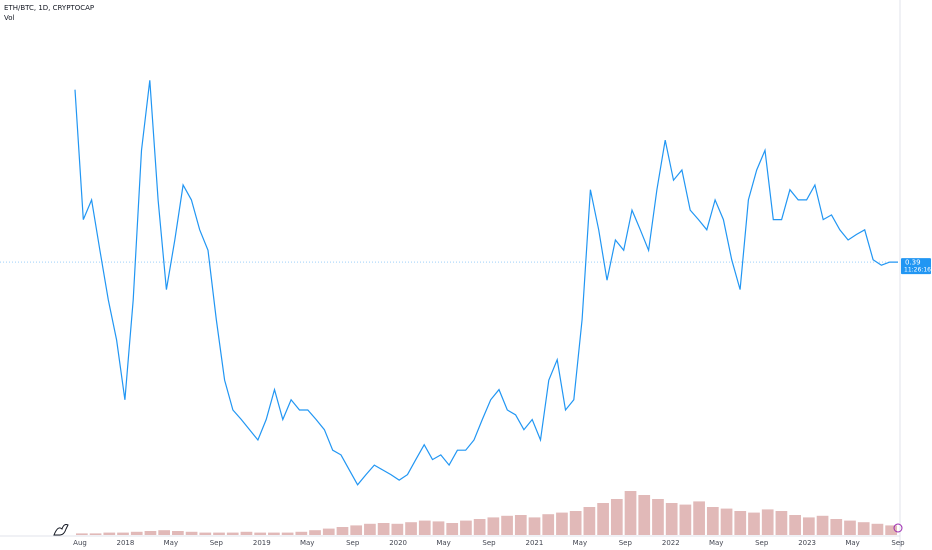 The height and width of the screenshot is (550, 932). Describe the element at coordinates (262, 543) in the screenshot. I see `x-tick-label: 2019` at that location.